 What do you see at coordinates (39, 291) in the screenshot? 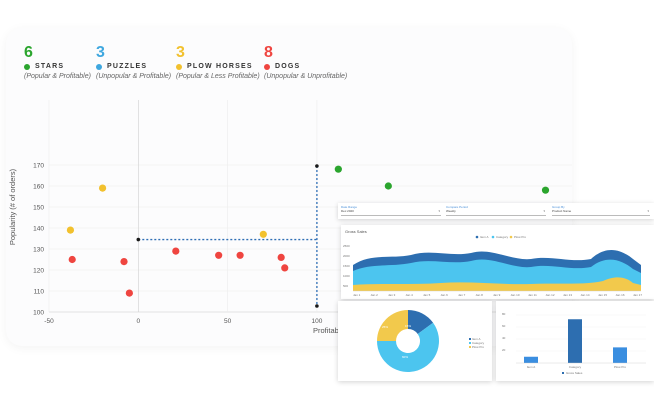
I see `y-tick-label: 110` at bounding box center [39, 291].